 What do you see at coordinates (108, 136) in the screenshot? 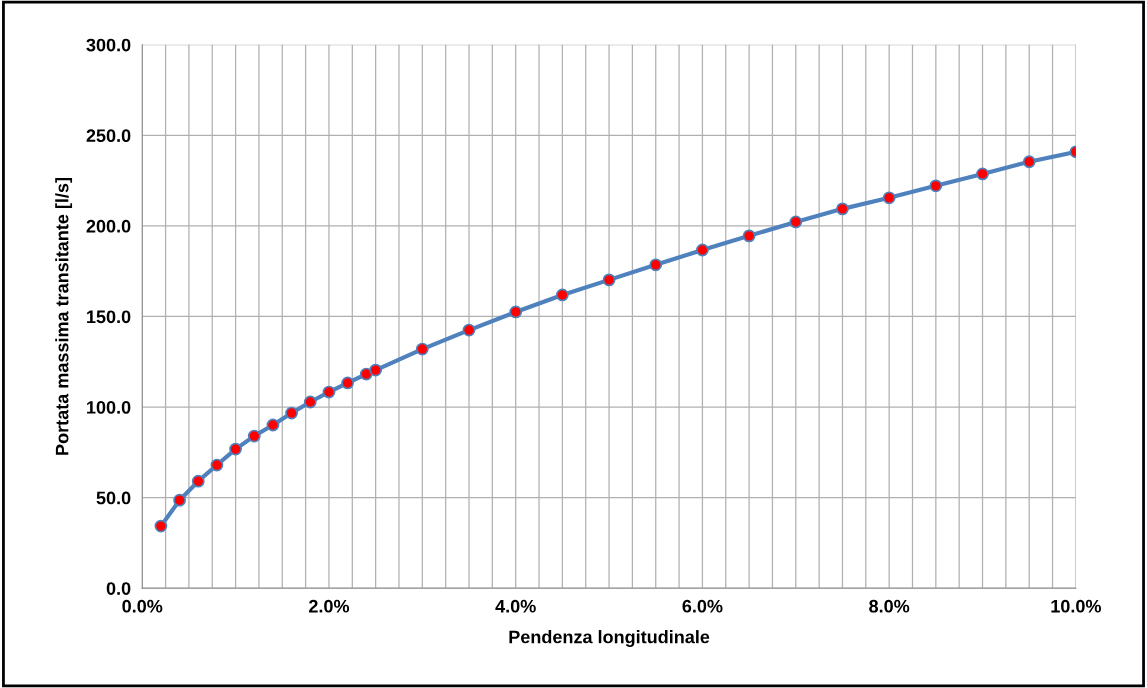
I see `y-tick-label: 250.0` at bounding box center [108, 136].